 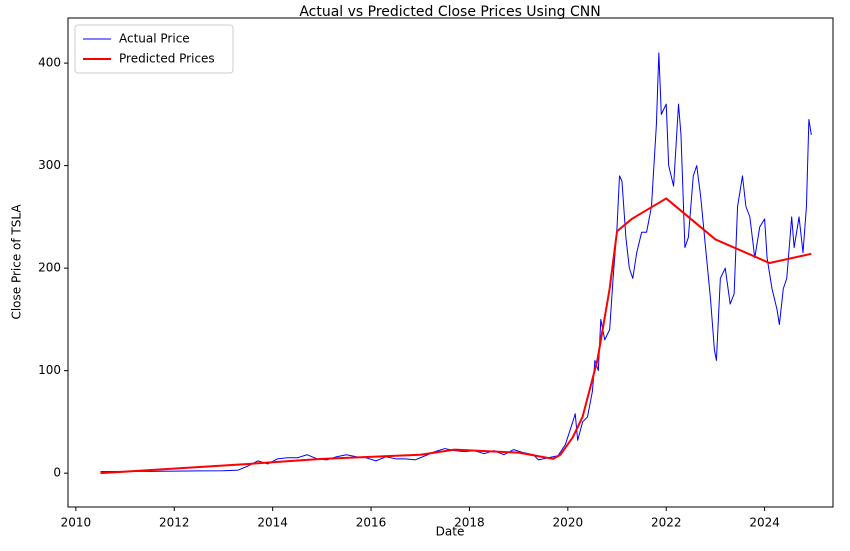 What do you see at coordinates (154, 39) in the screenshot?
I see `legend-label: Actual Price` at bounding box center [154, 39].